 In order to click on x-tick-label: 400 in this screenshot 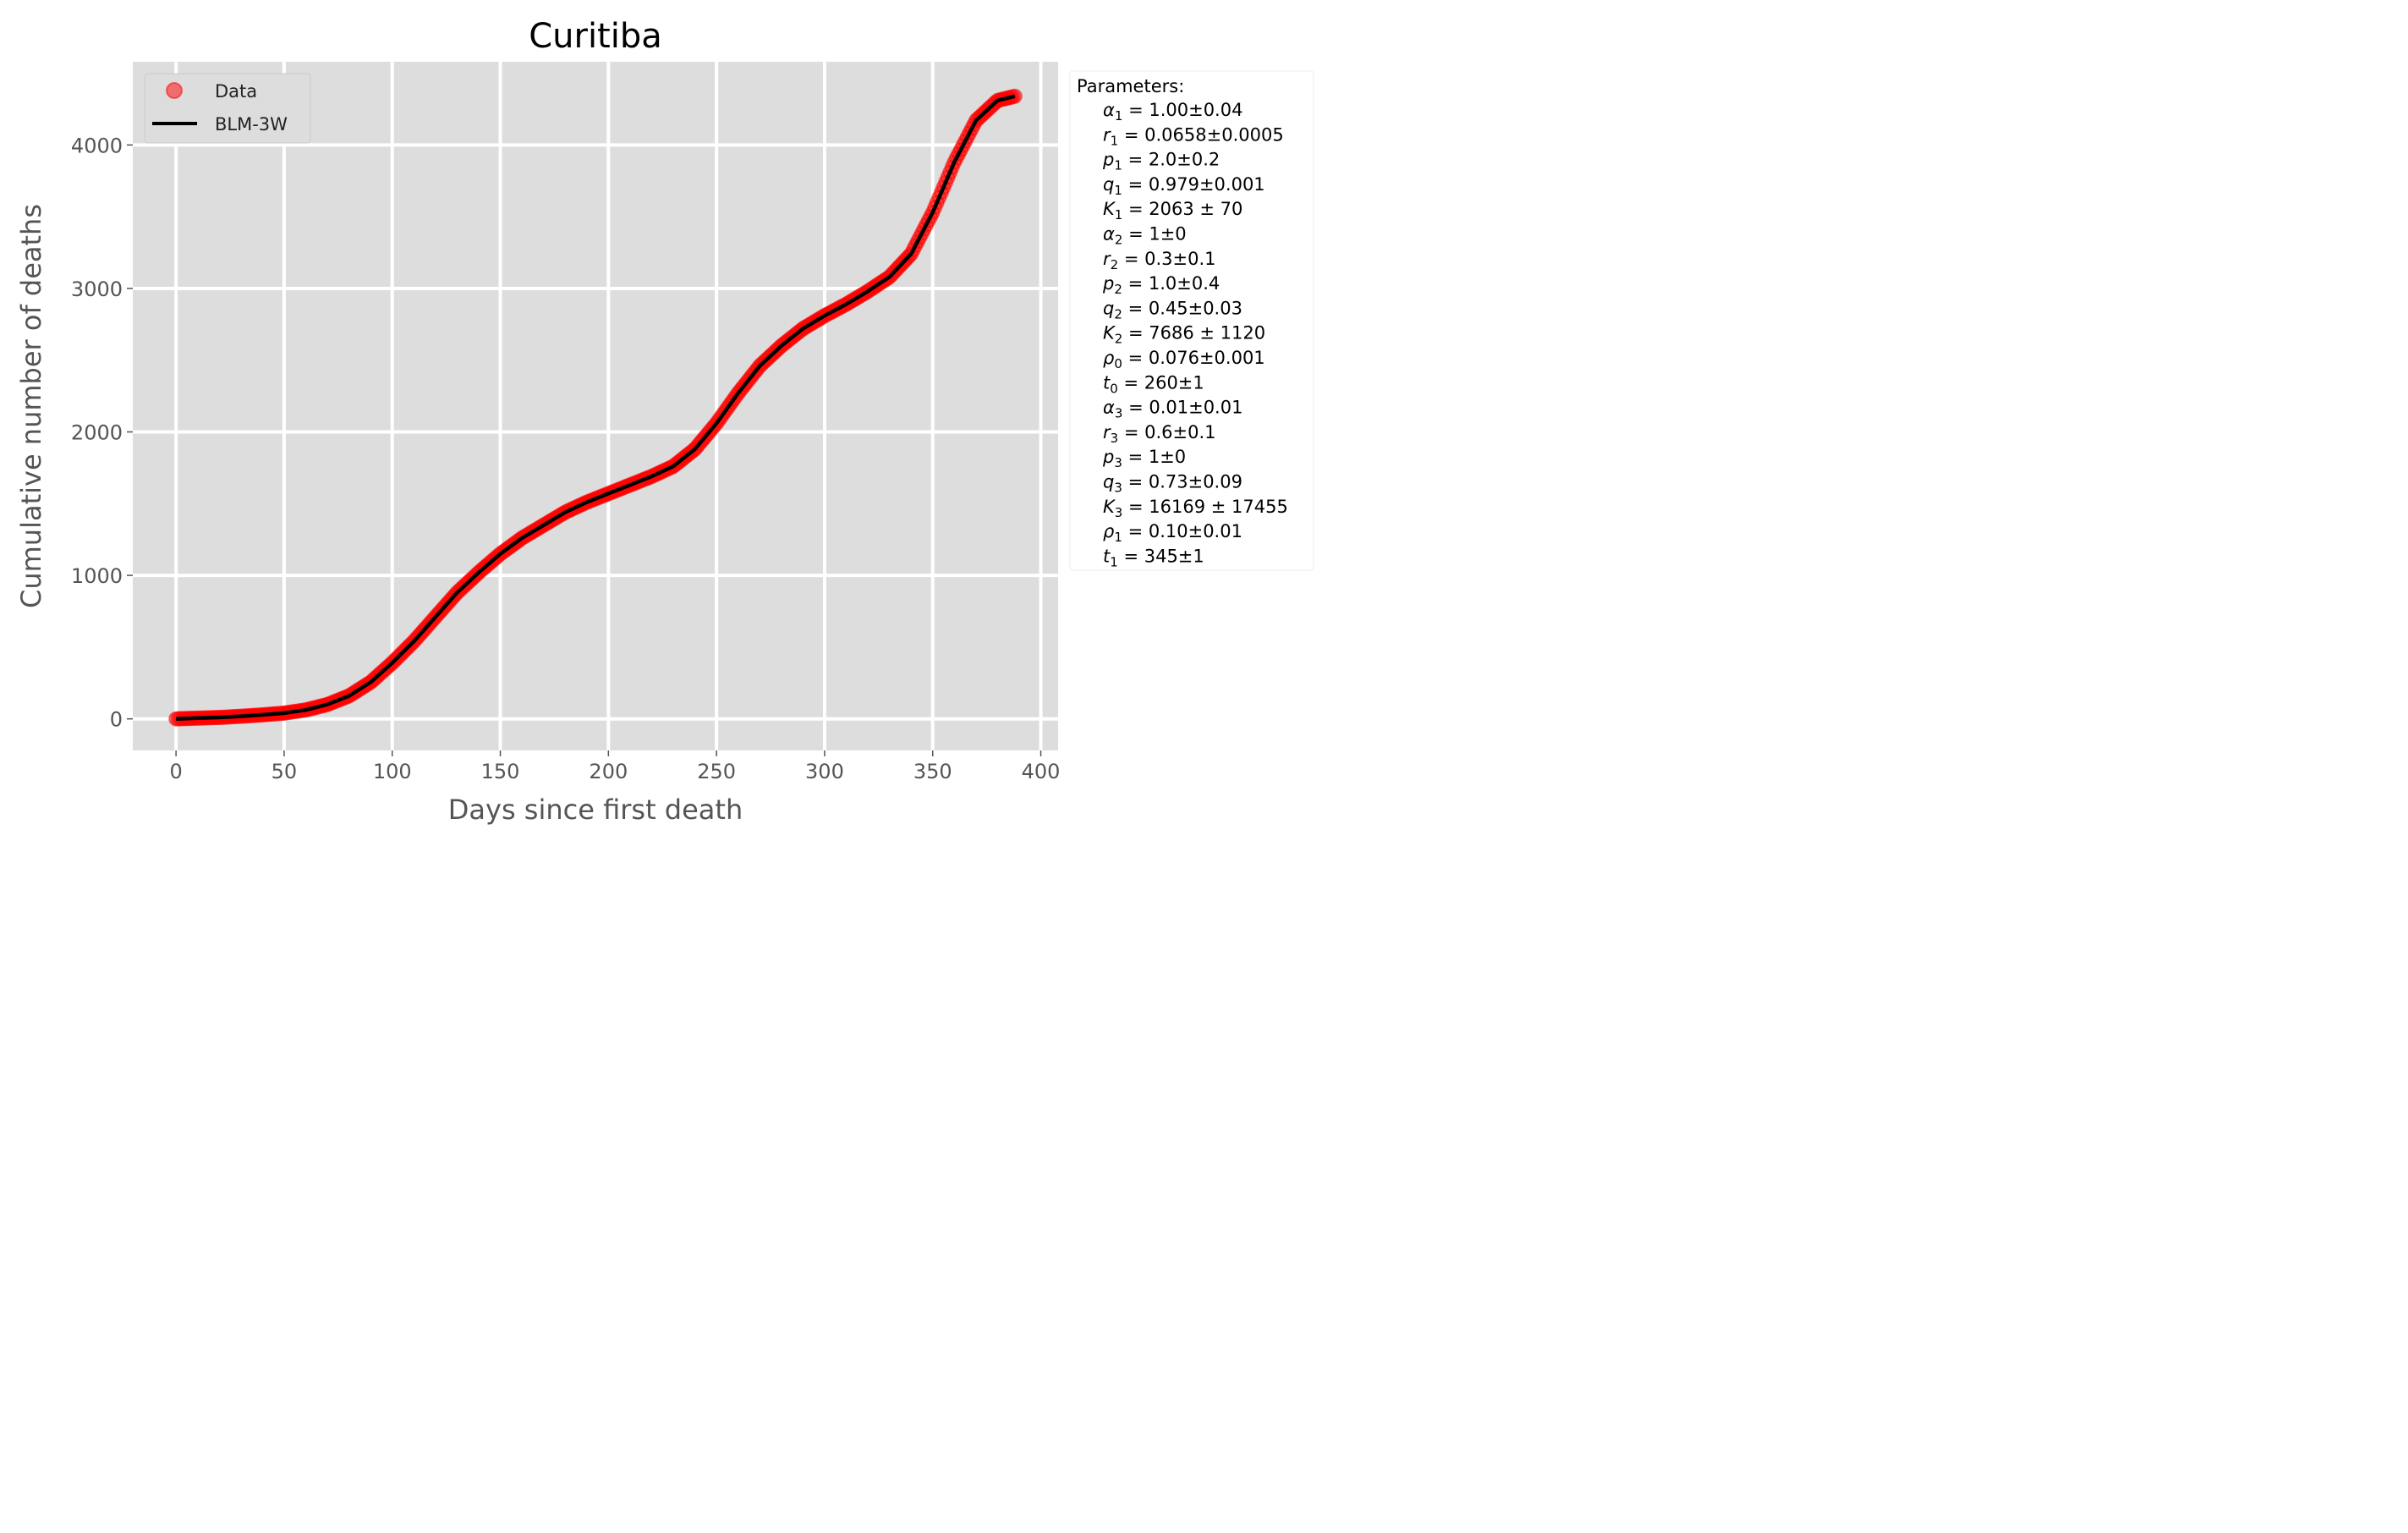, I will do `click(1042, 771)`.